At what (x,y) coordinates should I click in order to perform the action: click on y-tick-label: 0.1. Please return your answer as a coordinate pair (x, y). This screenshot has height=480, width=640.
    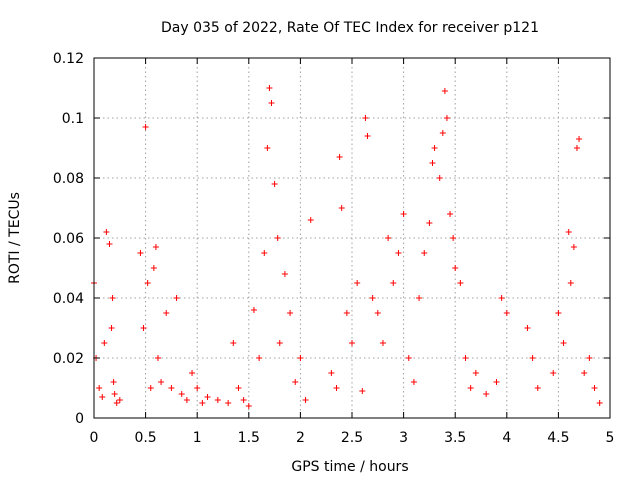
    Looking at the image, I should click on (73, 119).